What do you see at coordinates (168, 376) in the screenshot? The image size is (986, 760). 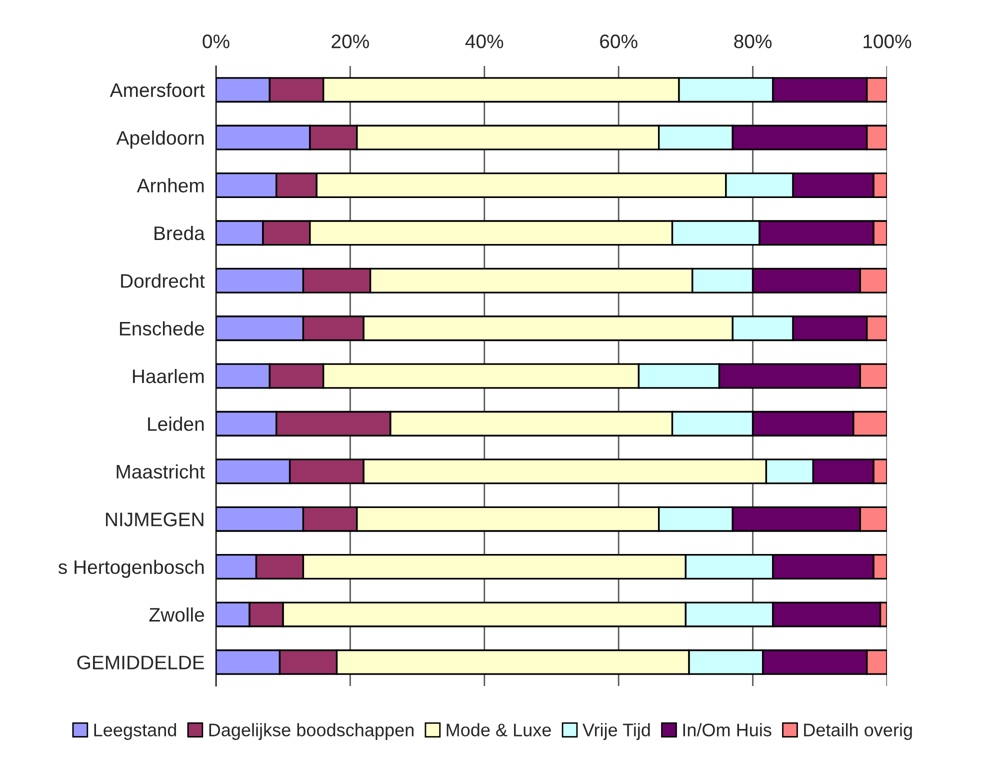 I see `y-tick-label: Haarlem` at bounding box center [168, 376].